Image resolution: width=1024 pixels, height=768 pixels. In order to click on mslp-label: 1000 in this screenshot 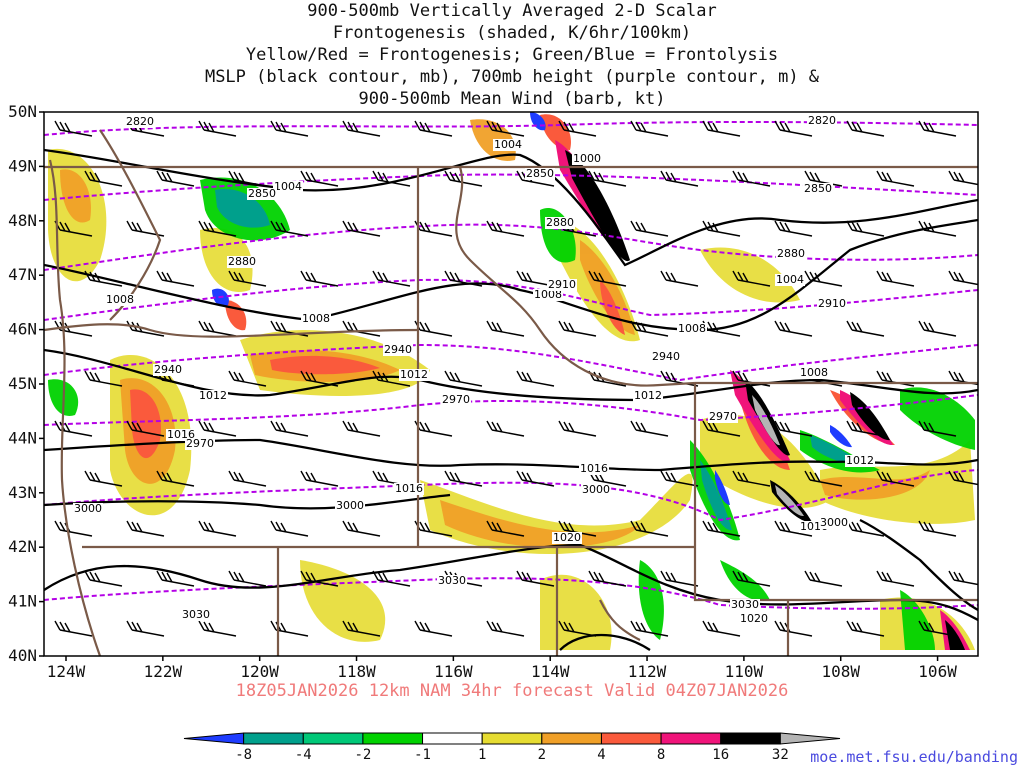, I will do `click(587, 158)`.